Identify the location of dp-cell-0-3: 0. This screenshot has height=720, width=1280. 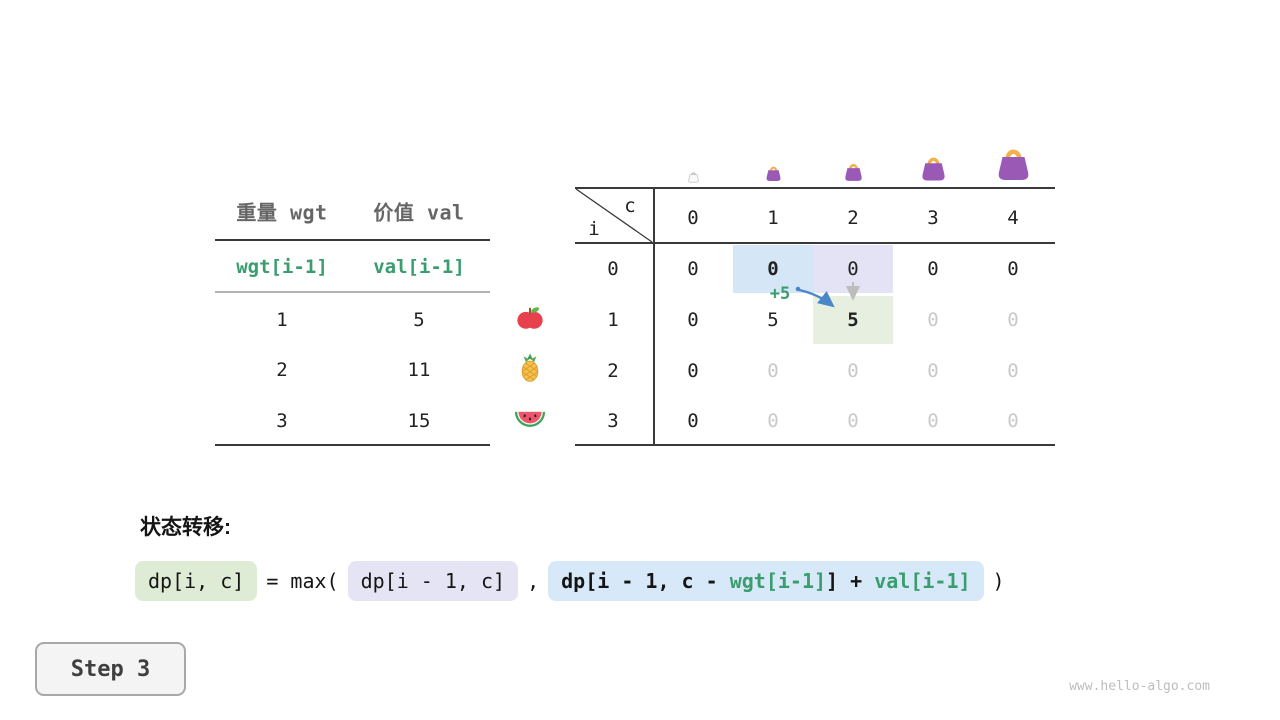
(933, 269).